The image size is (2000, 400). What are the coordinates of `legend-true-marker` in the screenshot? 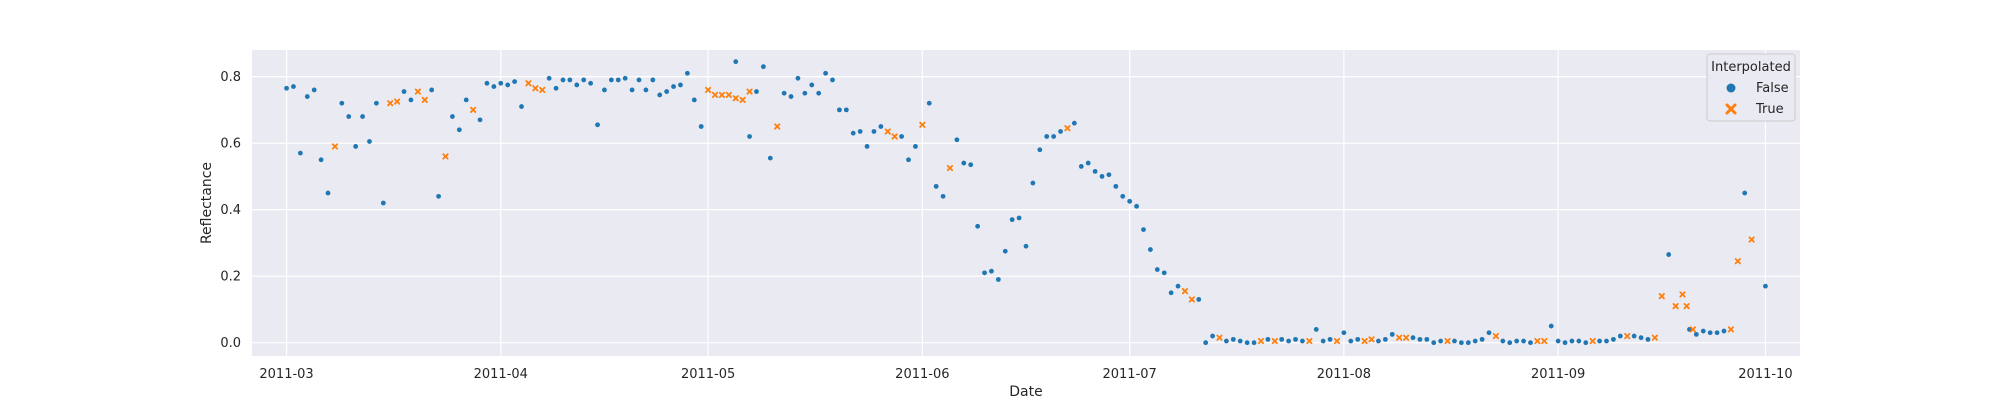 It's located at (1731, 109).